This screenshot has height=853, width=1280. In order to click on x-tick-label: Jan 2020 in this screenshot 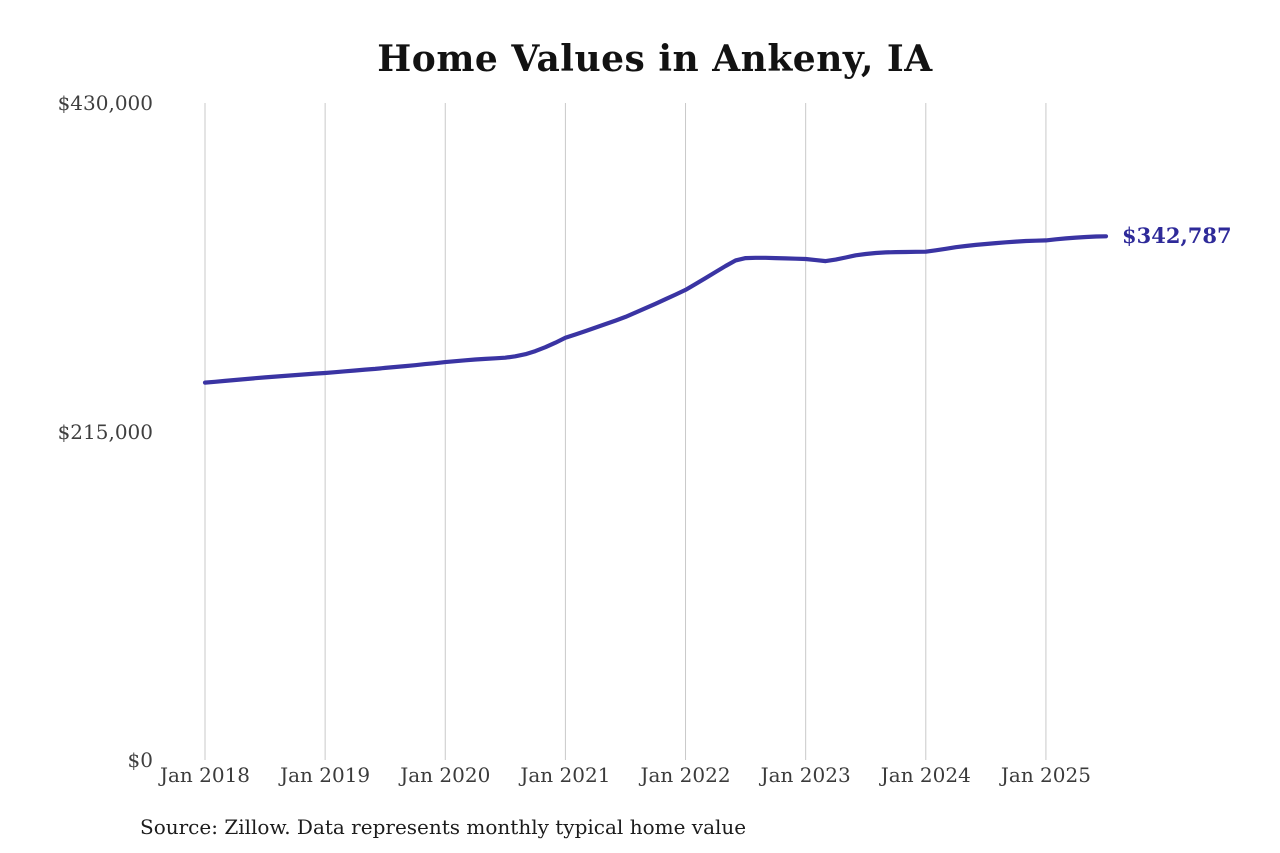, I will do `click(445, 775)`.